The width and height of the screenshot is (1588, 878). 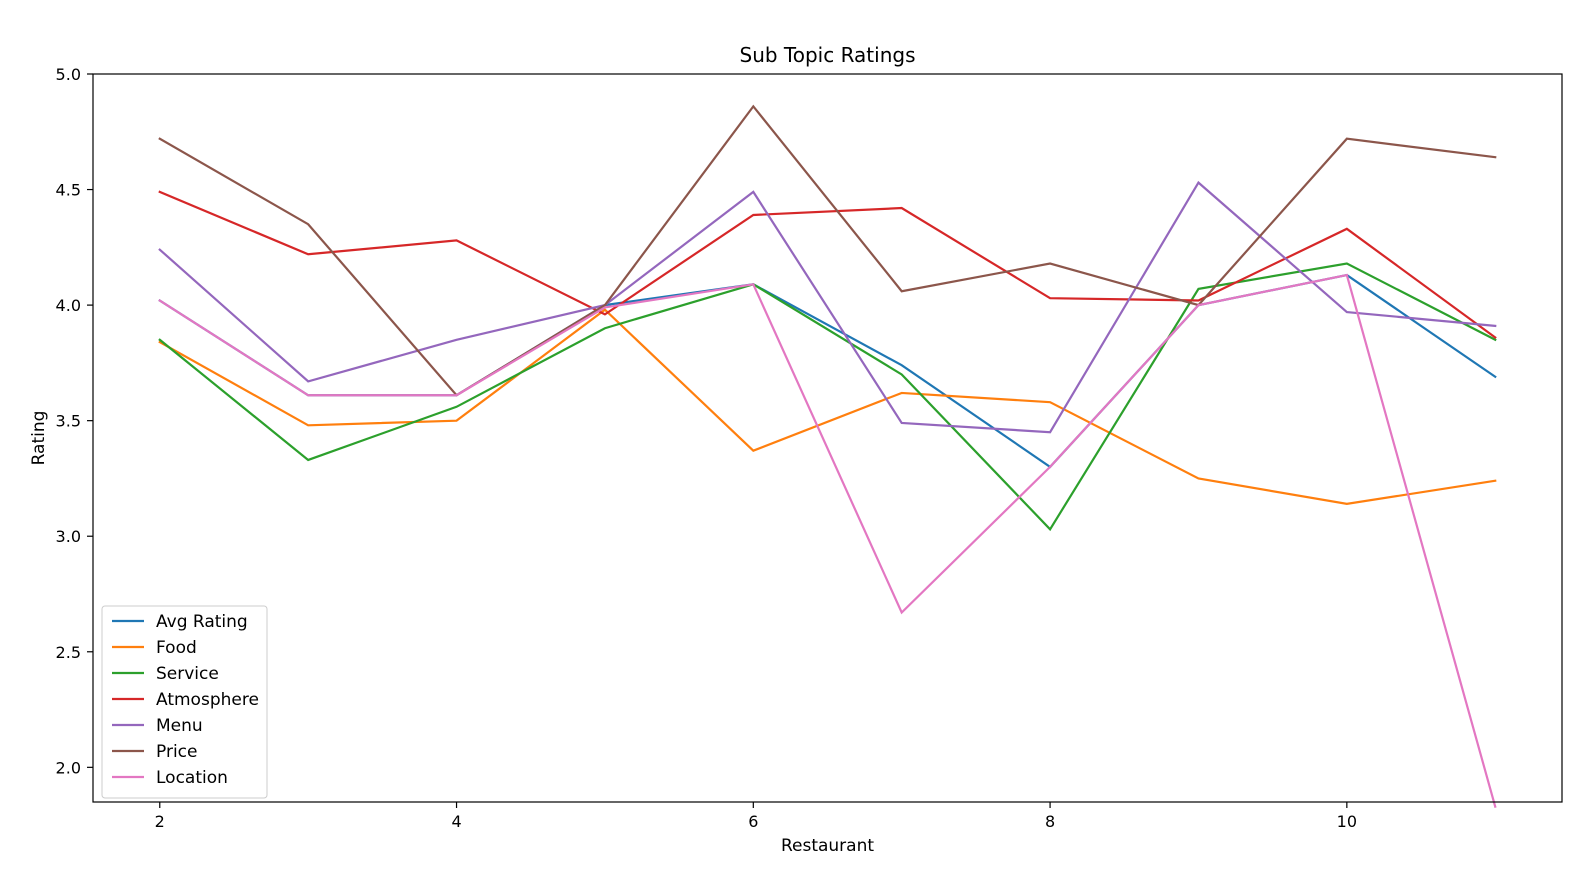 I want to click on y-tick-label: 3.5, so click(x=68, y=421).